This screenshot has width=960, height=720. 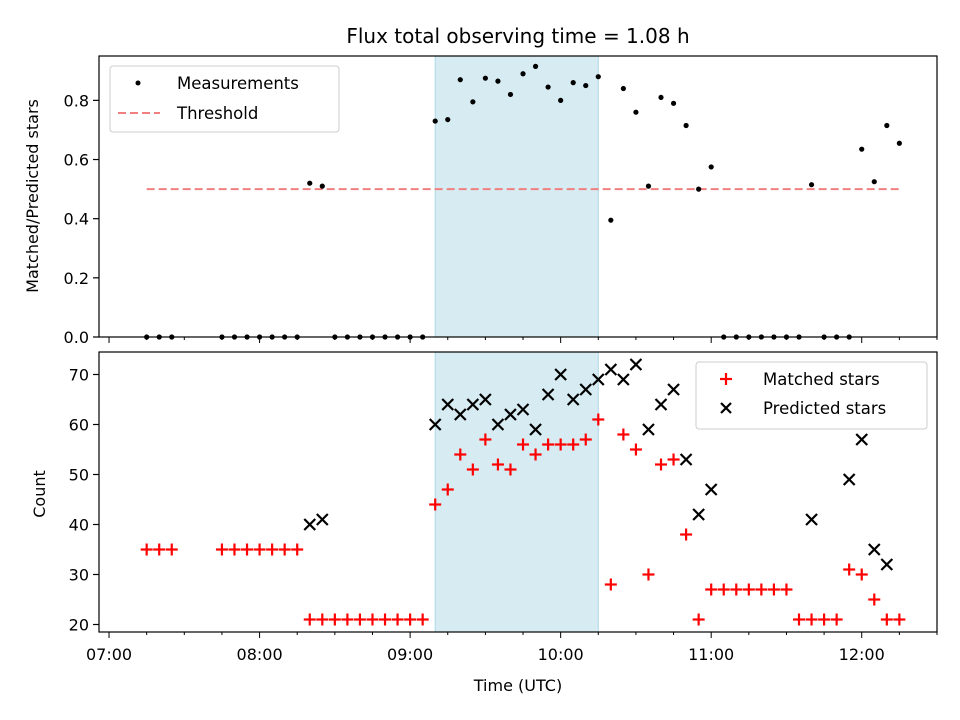 I want to click on x-axis-label: Time (UTC), so click(x=517, y=685).